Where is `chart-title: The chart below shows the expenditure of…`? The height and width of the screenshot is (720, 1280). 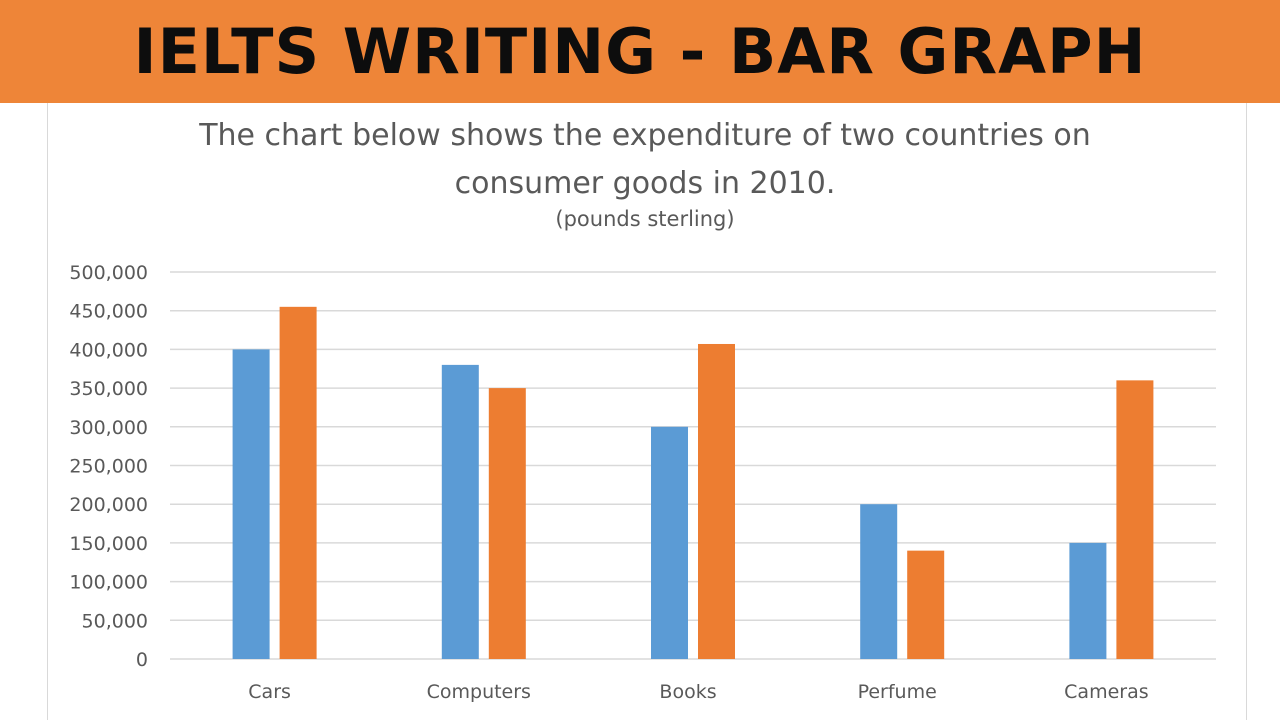
chart-title: The chart below shows the expenditure of… is located at coordinates (640, 160).